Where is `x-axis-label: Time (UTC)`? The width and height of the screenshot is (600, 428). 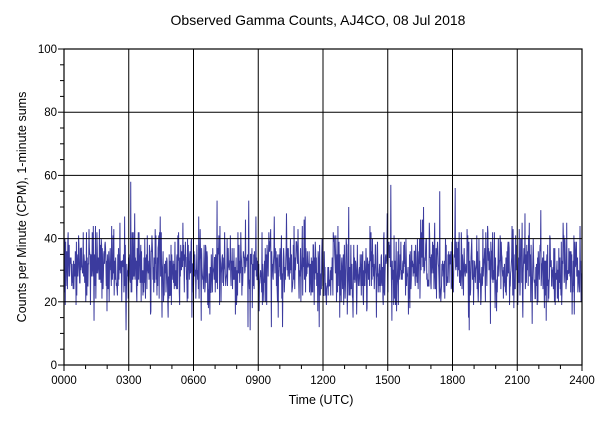
x-axis-label: Time (UTC) is located at coordinates (321, 400).